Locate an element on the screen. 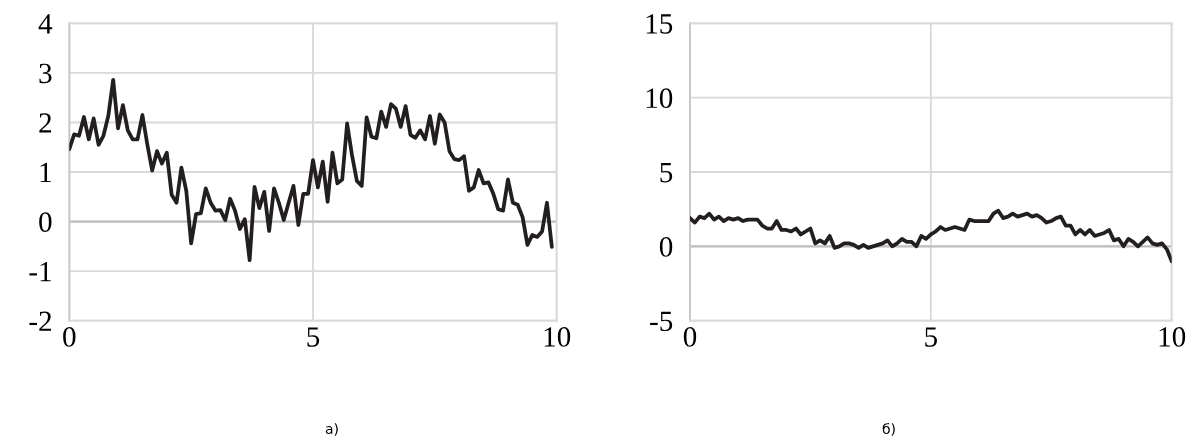 This screenshot has height=446, width=1196. y-tick-label: -1 is located at coordinates (40, 272).